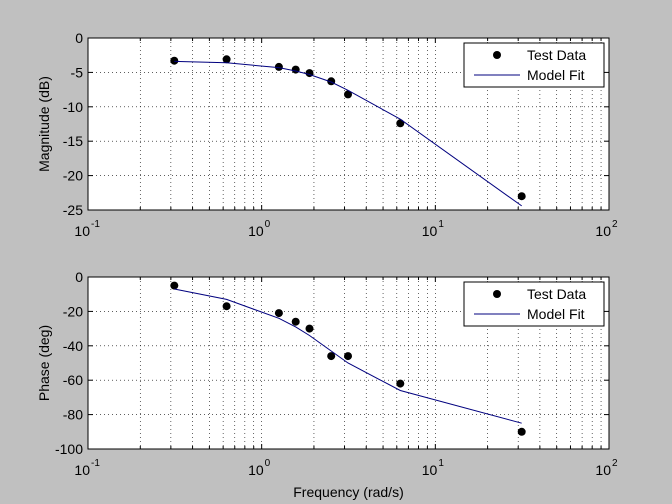 The width and height of the screenshot is (672, 504). Describe the element at coordinates (44, 363) in the screenshot. I see `phase-y-axis-label: Phase (deg)` at that location.